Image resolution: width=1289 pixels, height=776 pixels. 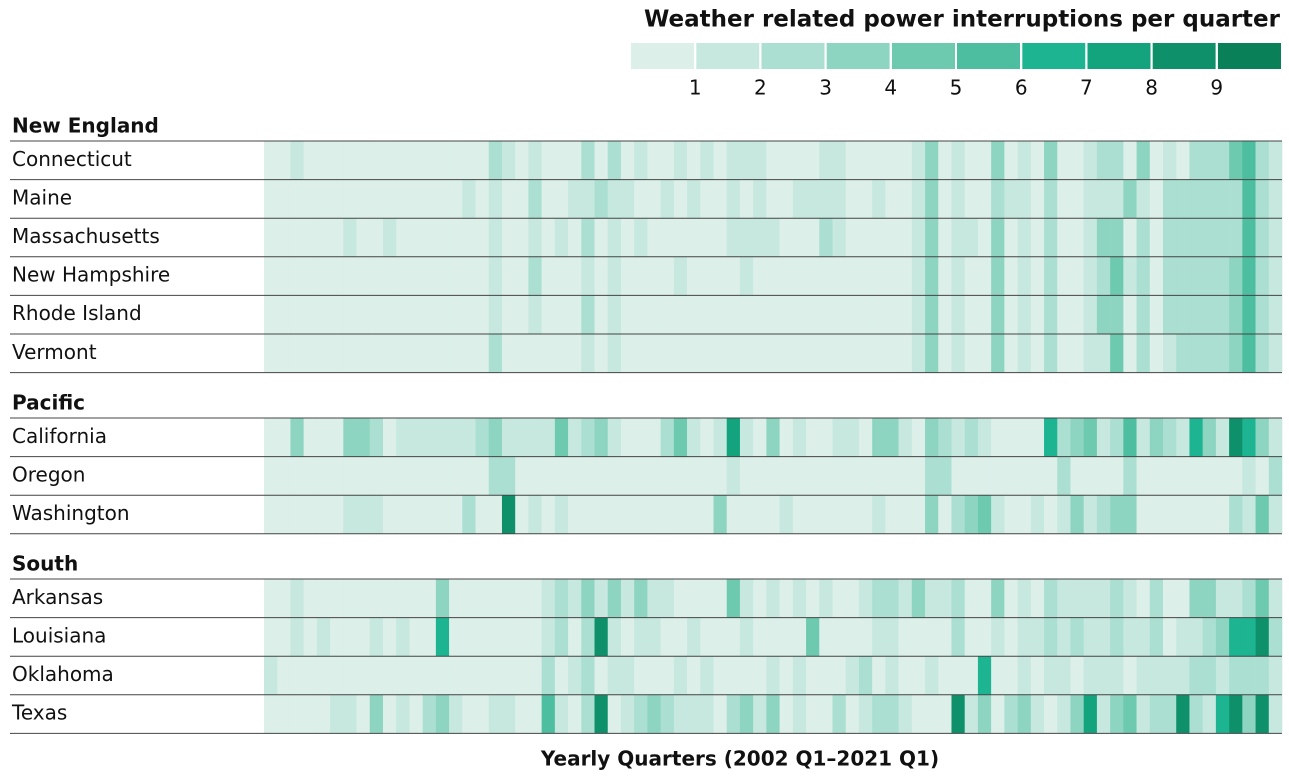 What do you see at coordinates (39, 713) in the screenshot?
I see `row-label: Texas` at bounding box center [39, 713].